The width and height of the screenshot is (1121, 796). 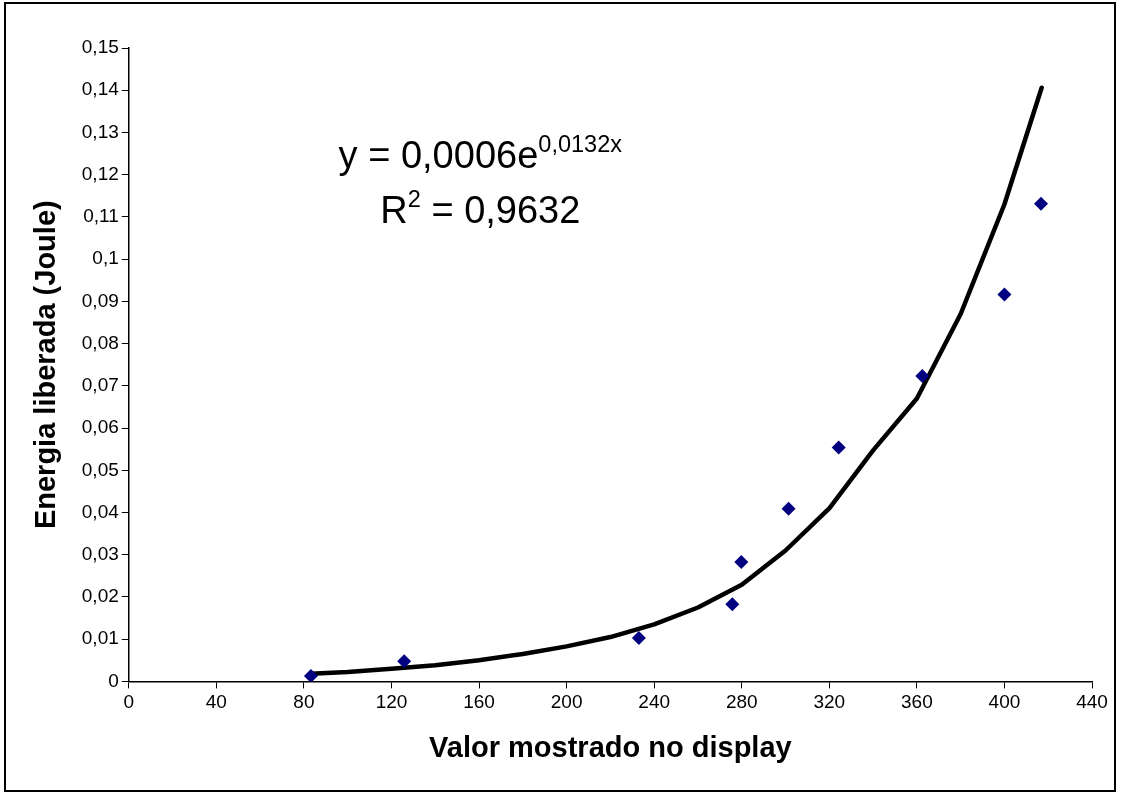 What do you see at coordinates (216, 702) in the screenshot?
I see `x-tick-label: 40` at bounding box center [216, 702].